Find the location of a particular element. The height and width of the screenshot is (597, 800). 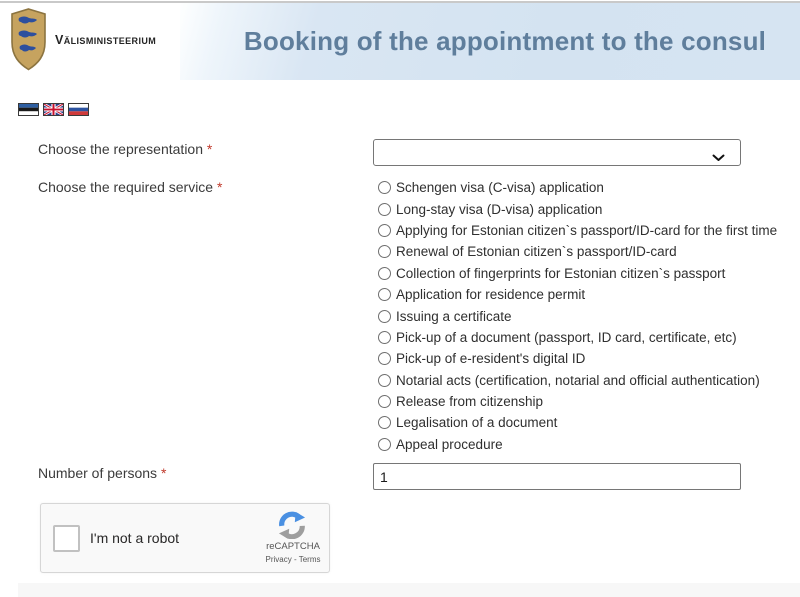

service-option-certificate: Issuing a certificate is located at coordinates (577, 315).